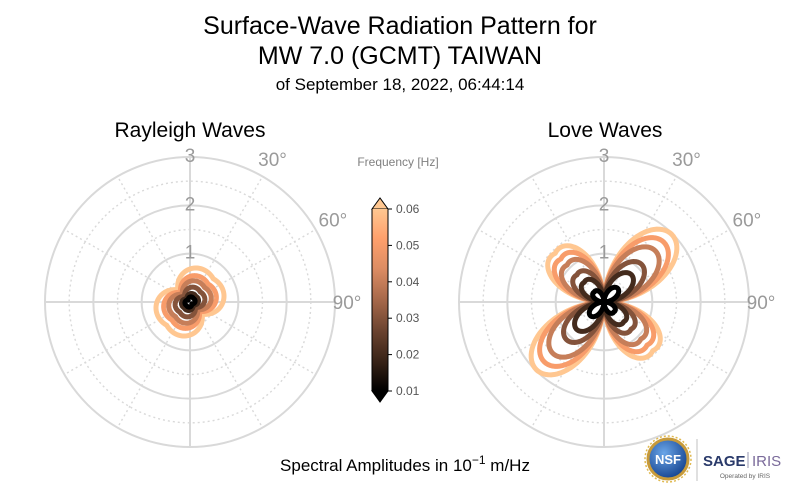 The height and width of the screenshot is (493, 800). What do you see at coordinates (400, 84) in the screenshot?
I see `figure-subtitle: of September 18, 2022, 06:44:14` at bounding box center [400, 84].